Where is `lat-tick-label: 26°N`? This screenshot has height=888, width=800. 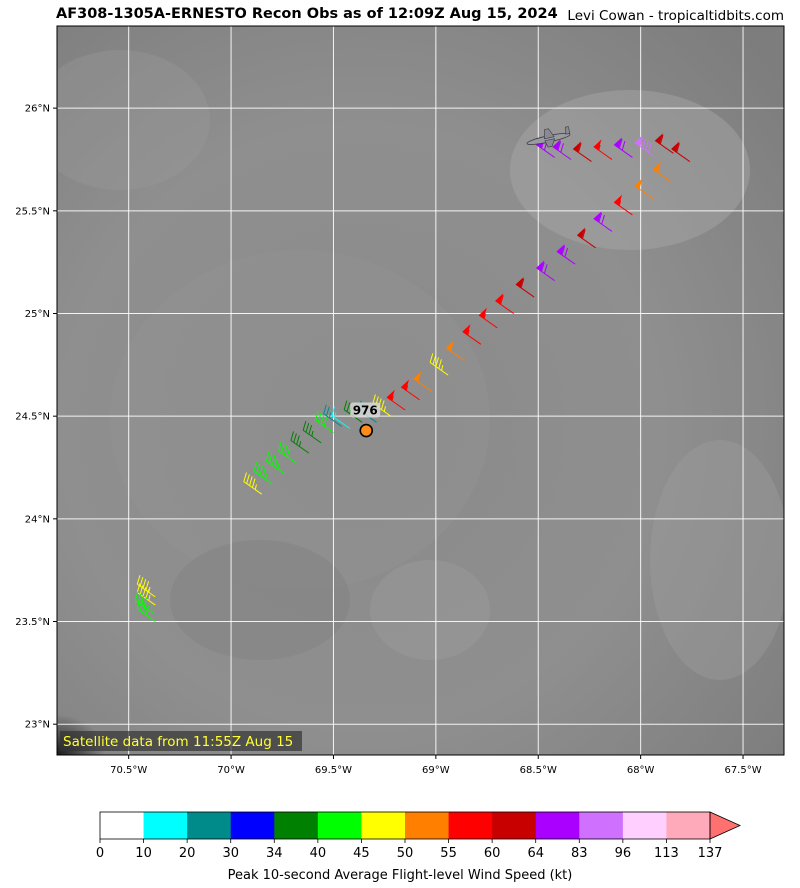 lat-tick-label: 26°N is located at coordinates (37, 109).